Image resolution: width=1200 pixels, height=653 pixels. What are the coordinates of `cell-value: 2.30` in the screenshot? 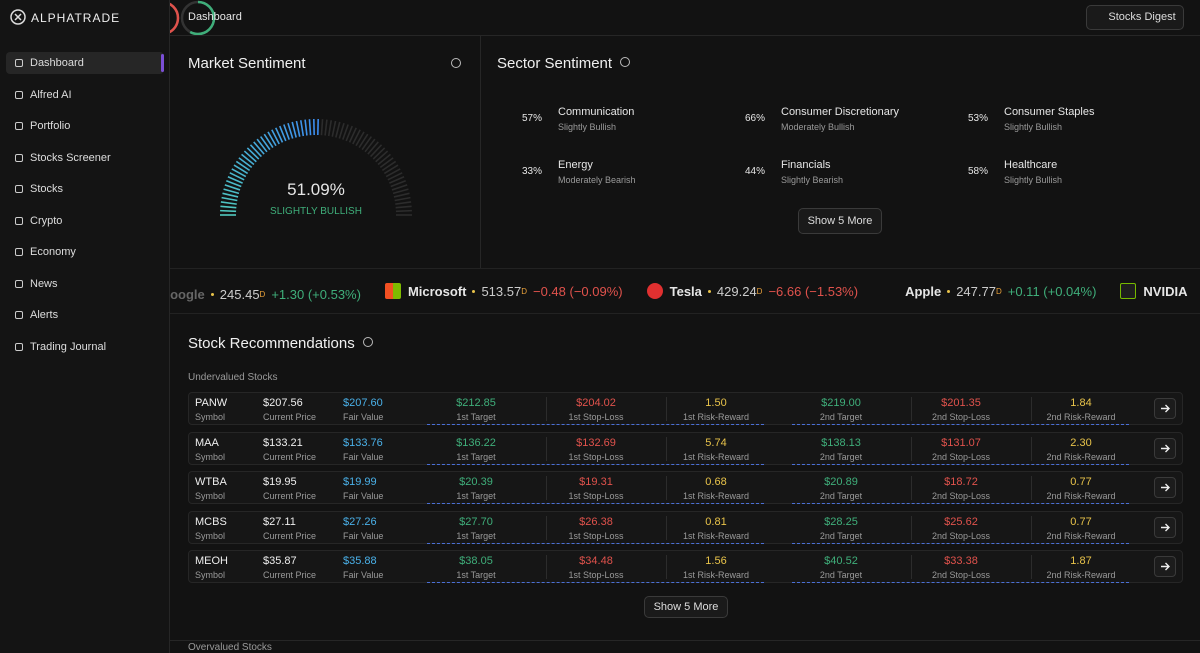 It's located at (1081, 442).